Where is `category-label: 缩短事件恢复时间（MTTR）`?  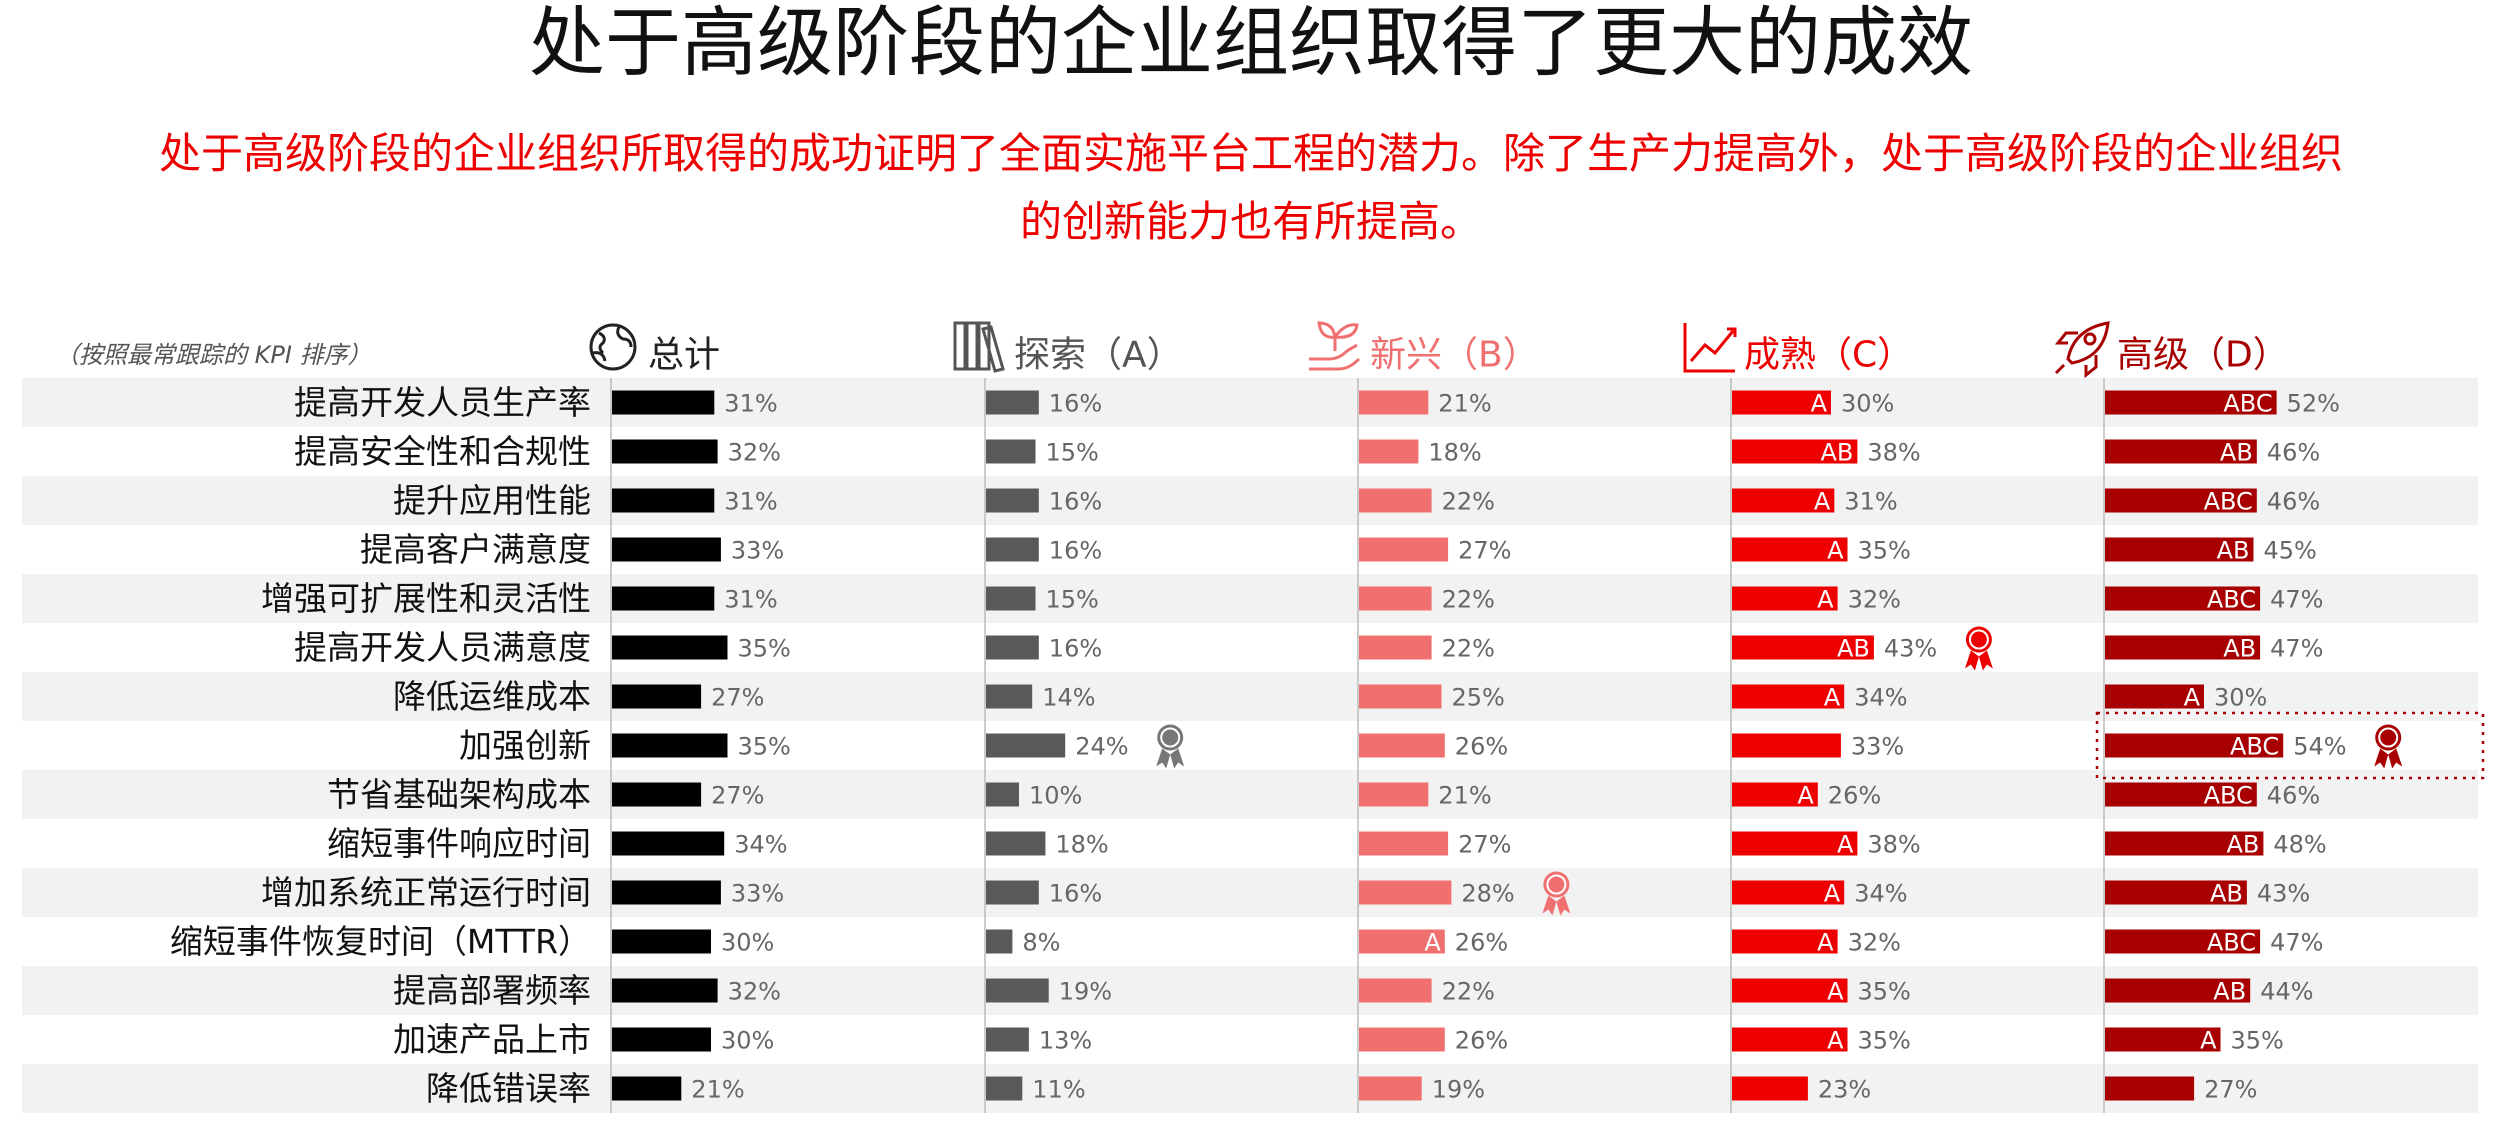
category-label: 缩短事件恢复时间（MTTR） is located at coordinates (380, 941).